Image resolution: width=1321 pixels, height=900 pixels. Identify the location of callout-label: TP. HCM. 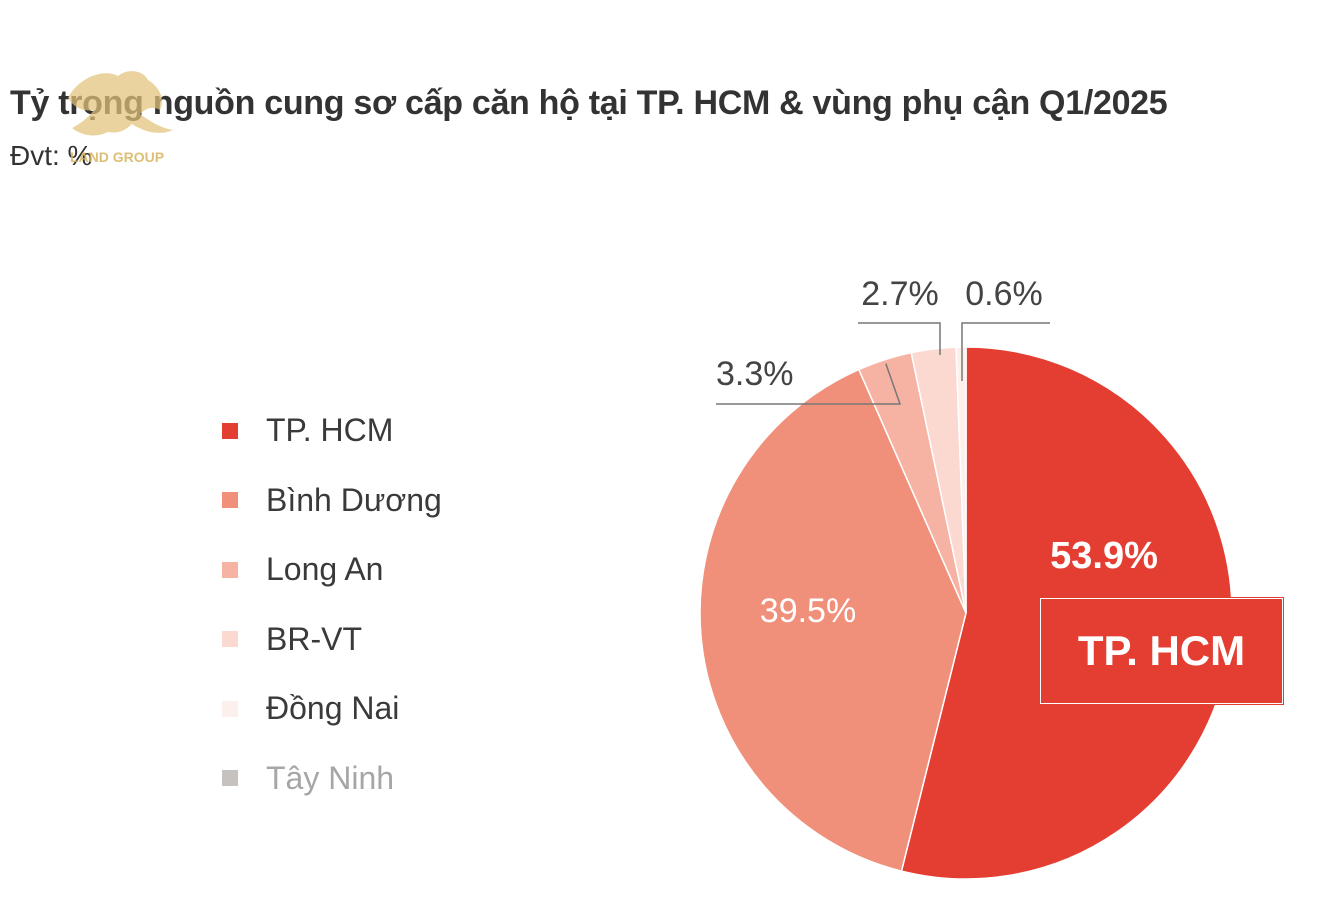
(1161, 650).